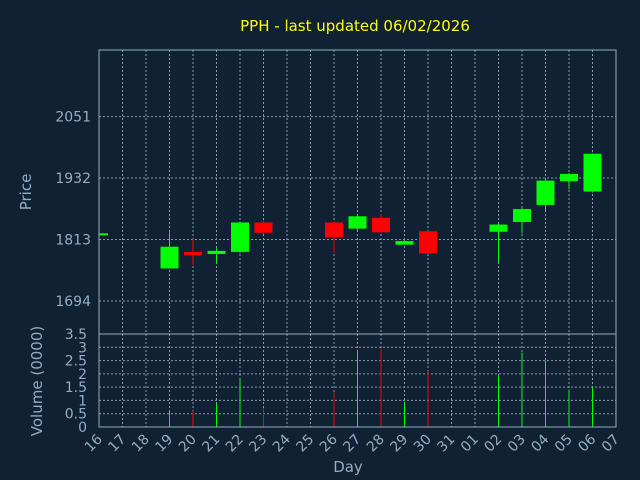  Describe the element at coordinates (611, 444) in the screenshot. I see `x-tick-label: 07` at that location.